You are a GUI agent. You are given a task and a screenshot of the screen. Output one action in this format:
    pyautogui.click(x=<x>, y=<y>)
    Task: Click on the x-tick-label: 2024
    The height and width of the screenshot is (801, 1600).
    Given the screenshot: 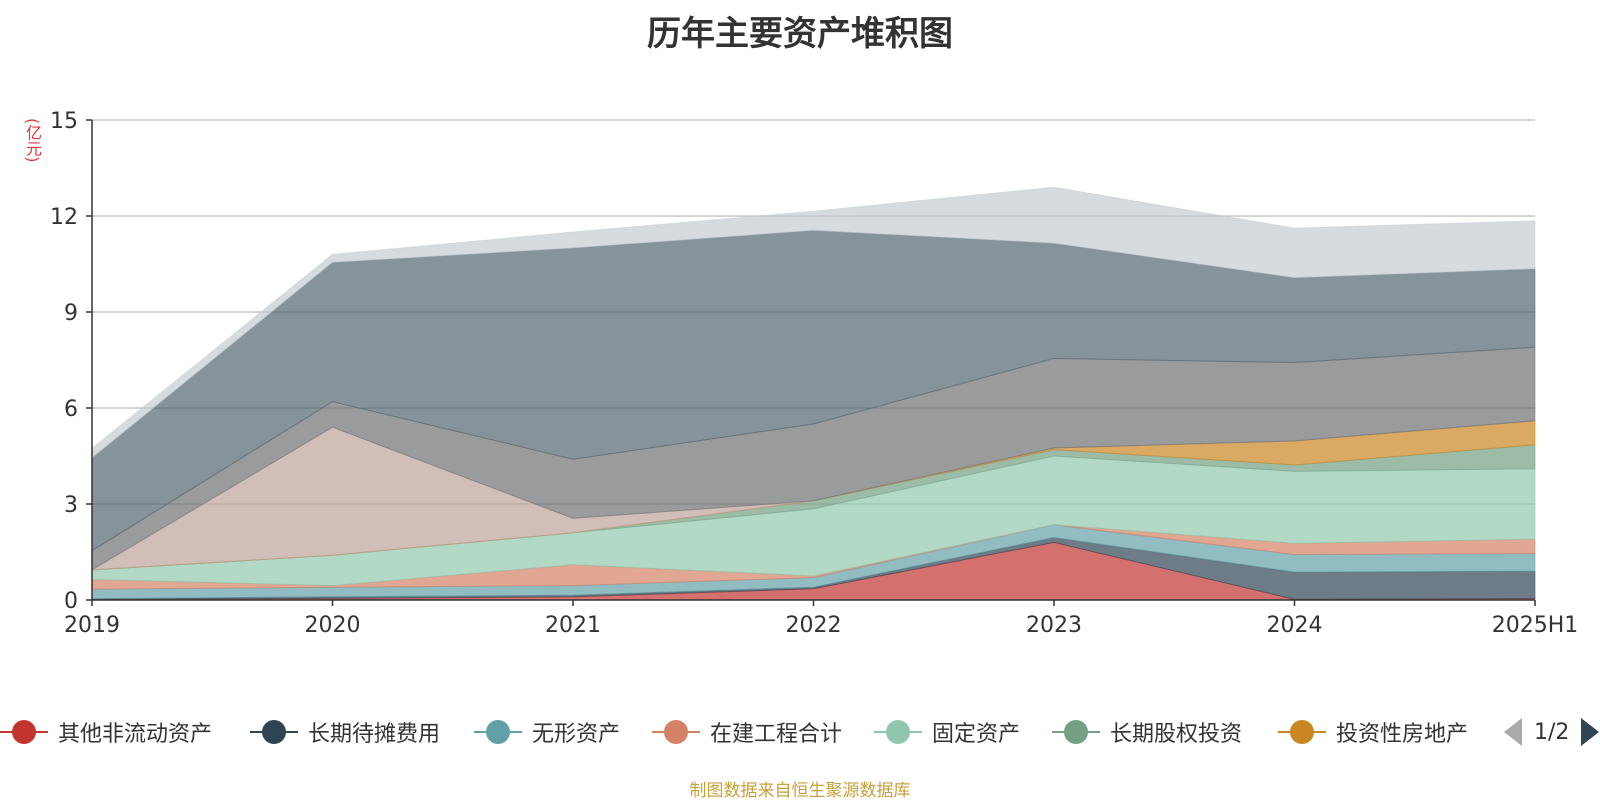 What is the action you would take?
    pyautogui.click(x=1295, y=625)
    